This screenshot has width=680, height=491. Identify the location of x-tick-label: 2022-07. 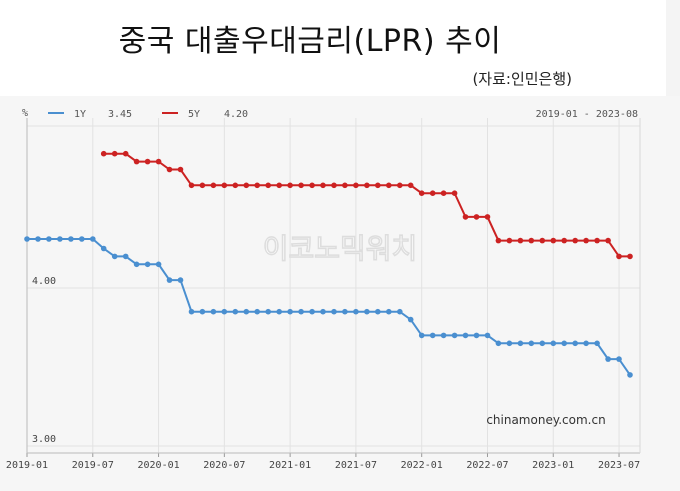
(487, 465).